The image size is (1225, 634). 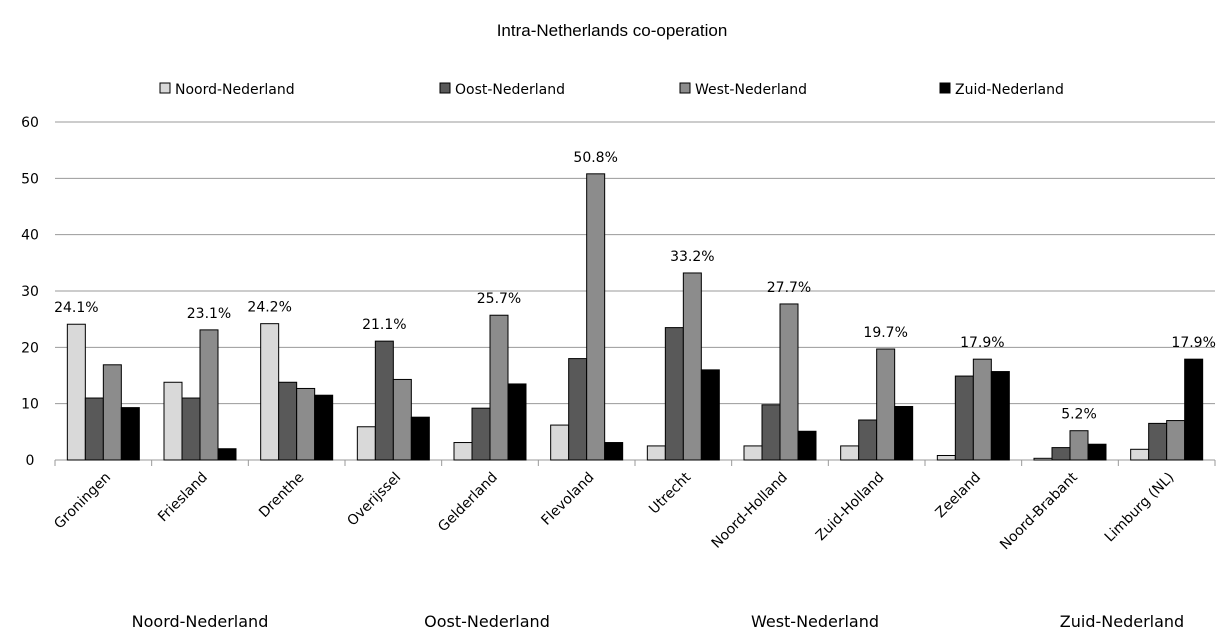 I want to click on legend-label: Zuid-Nederland, so click(x=1009, y=90).